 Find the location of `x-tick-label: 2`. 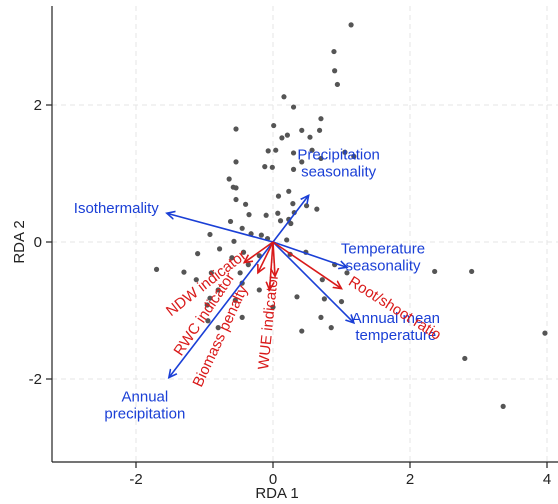

x-tick-label: 2 is located at coordinates (410, 479).